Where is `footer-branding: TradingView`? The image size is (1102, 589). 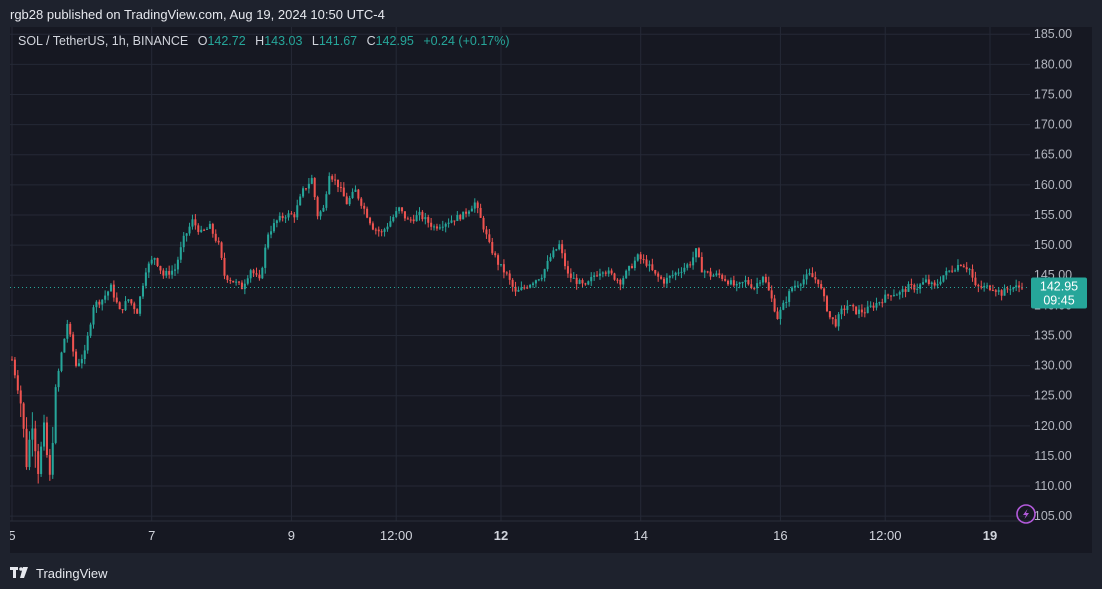 footer-branding: TradingView is located at coordinates (59, 573).